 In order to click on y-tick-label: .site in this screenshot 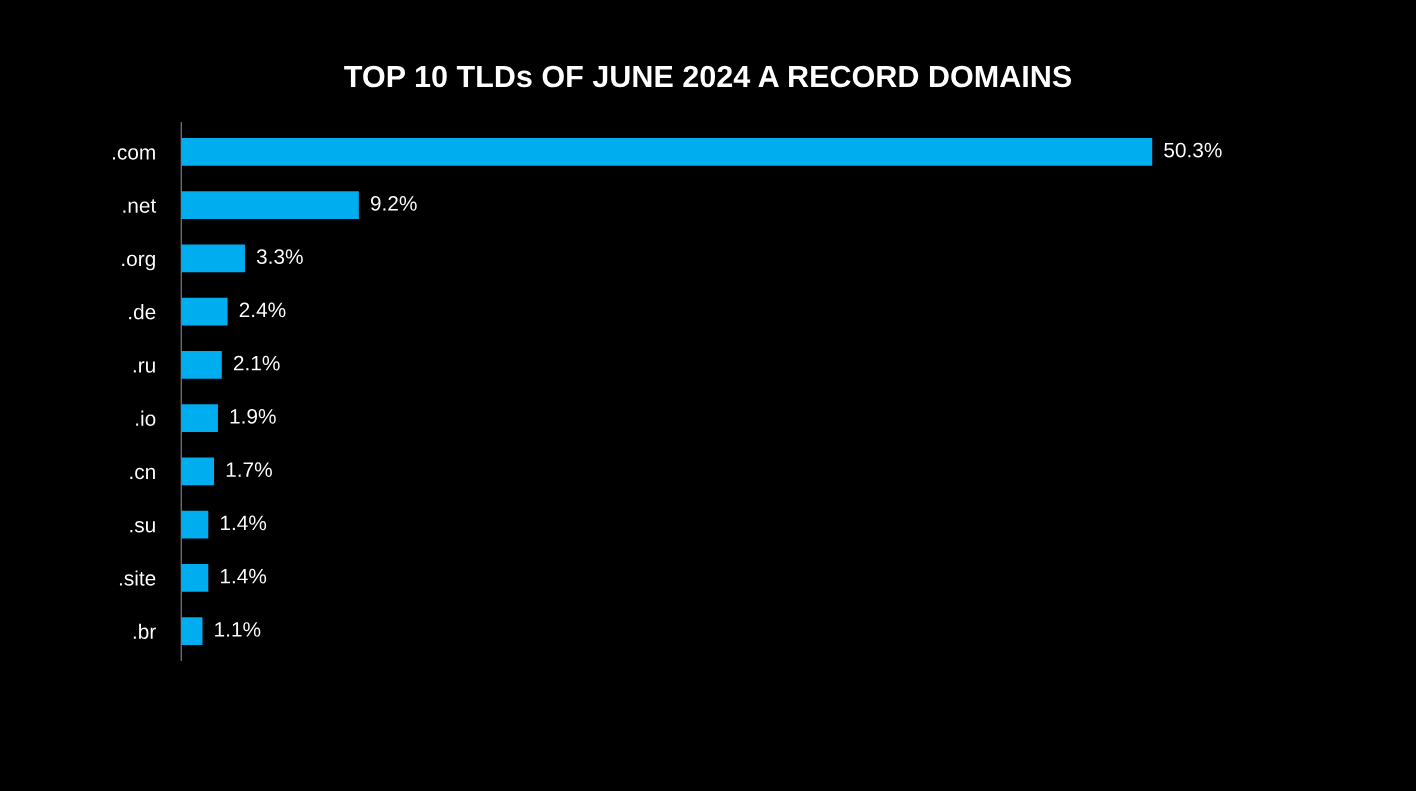, I will do `click(137, 578)`.